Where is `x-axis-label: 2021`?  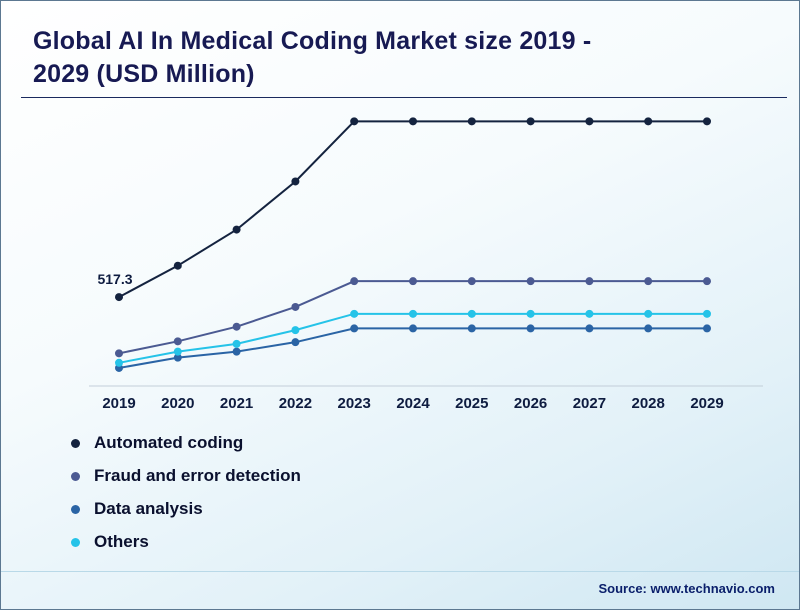 x-axis-label: 2021 is located at coordinates (236, 403).